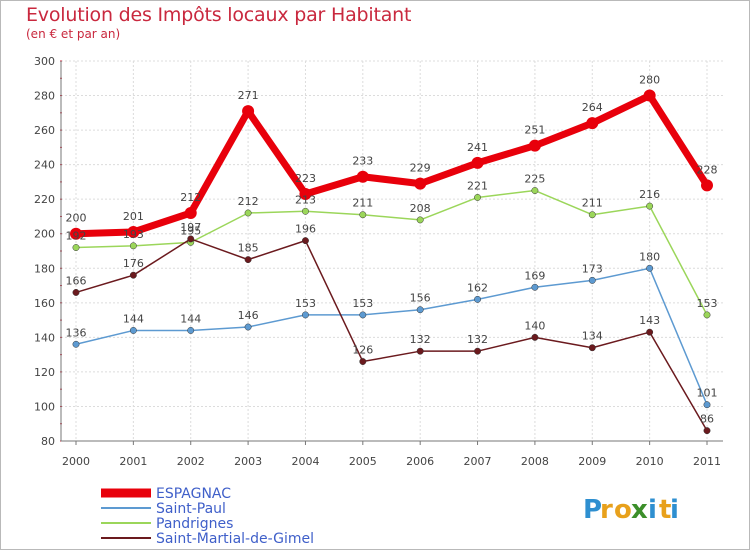 The height and width of the screenshot is (550, 750). I want to click on data-label: 200, so click(76, 218).